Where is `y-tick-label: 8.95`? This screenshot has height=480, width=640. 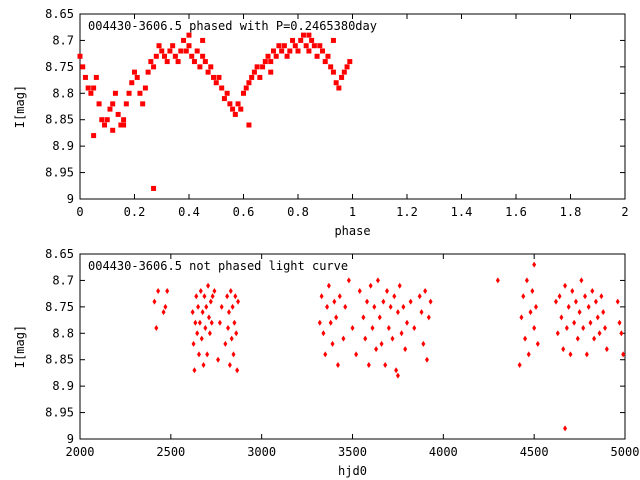
y-tick-label: 8.95 is located at coordinates (59, 173).